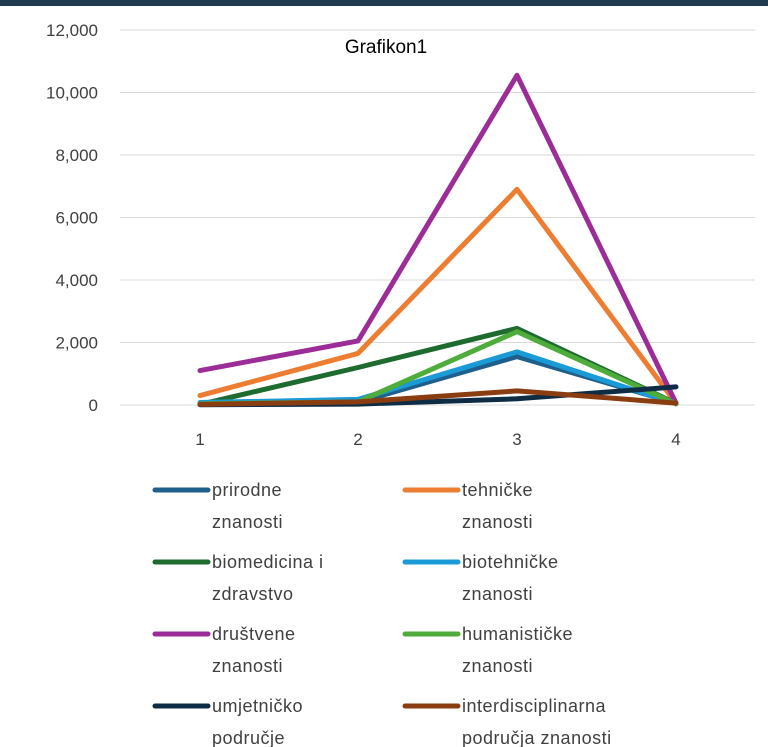 The image size is (768, 747). I want to click on x-tick-label: 4, so click(675, 439).